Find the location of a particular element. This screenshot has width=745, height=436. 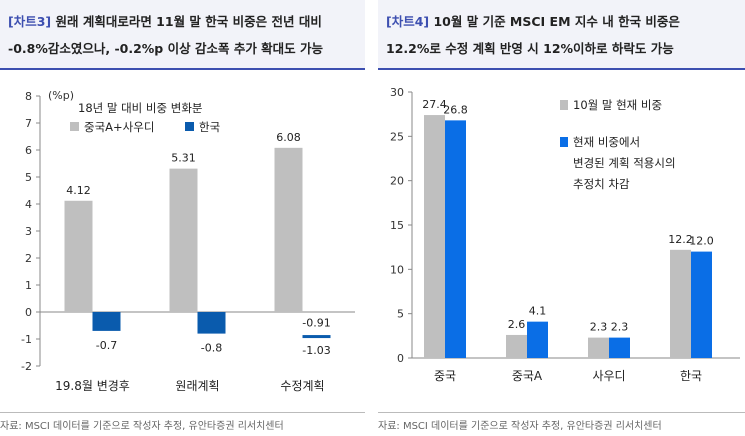

data-label: 5.31 is located at coordinates (183, 158).